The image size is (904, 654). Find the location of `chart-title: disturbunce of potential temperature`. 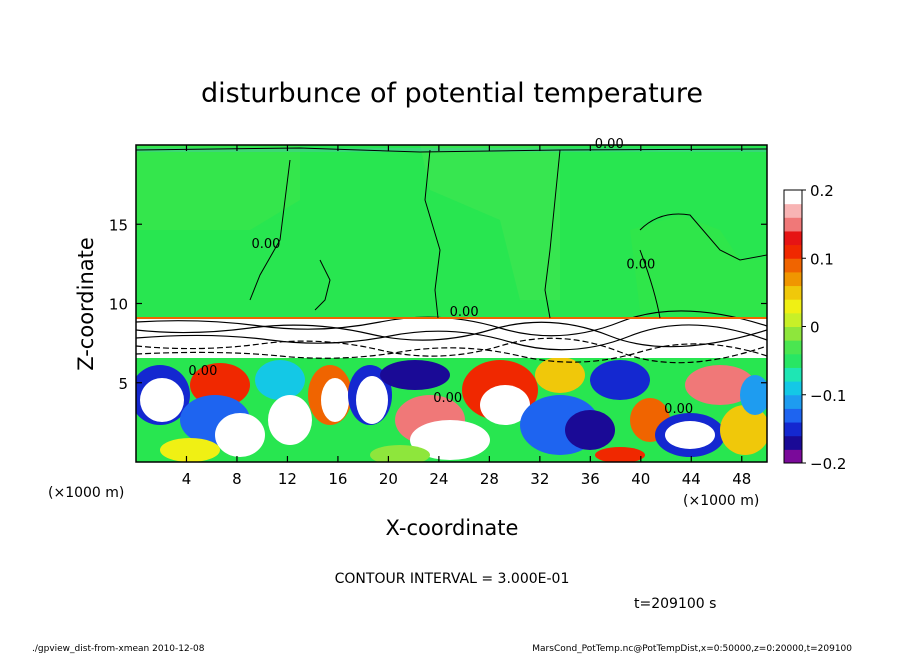

chart-title: disturbunce of potential temperature is located at coordinates (452, 93).